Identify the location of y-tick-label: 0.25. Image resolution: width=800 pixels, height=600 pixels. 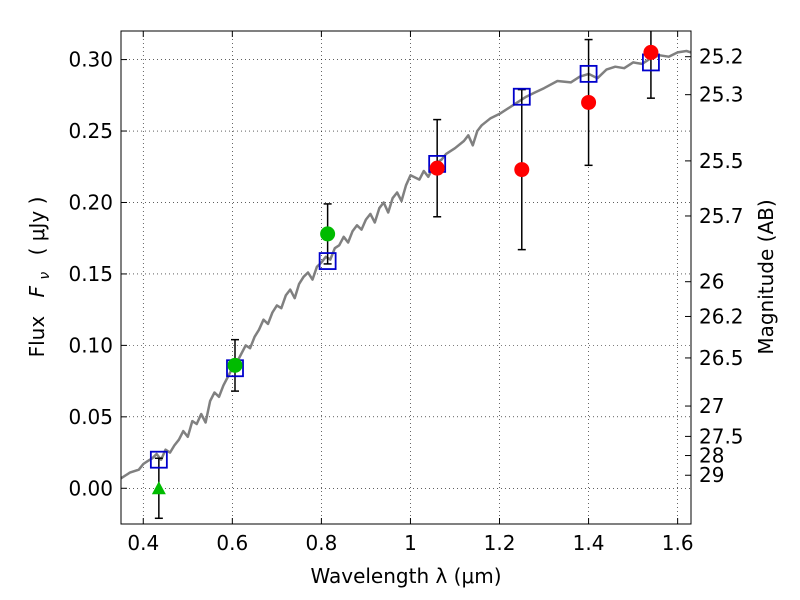
(90, 131).